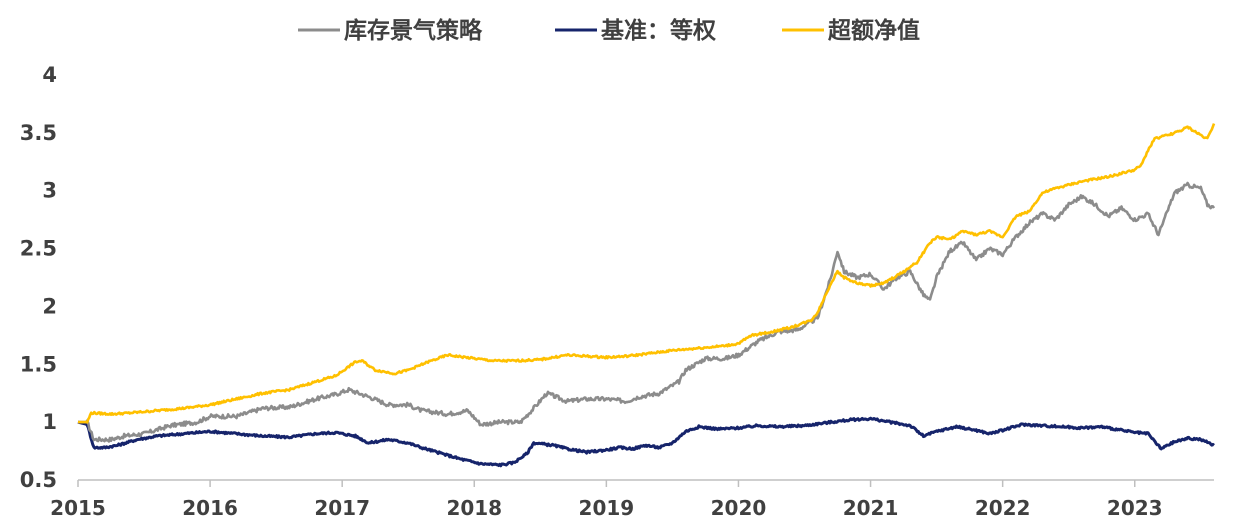  Describe the element at coordinates (607, 508) in the screenshot. I see `x-tick-label: 2019` at that location.